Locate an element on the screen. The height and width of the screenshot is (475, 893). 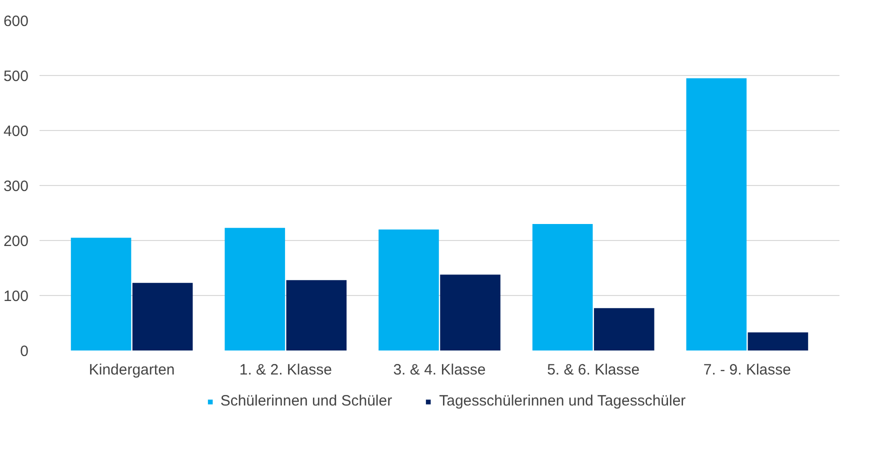
x-tick-label: 5. & 6. Klasse is located at coordinates (593, 370).